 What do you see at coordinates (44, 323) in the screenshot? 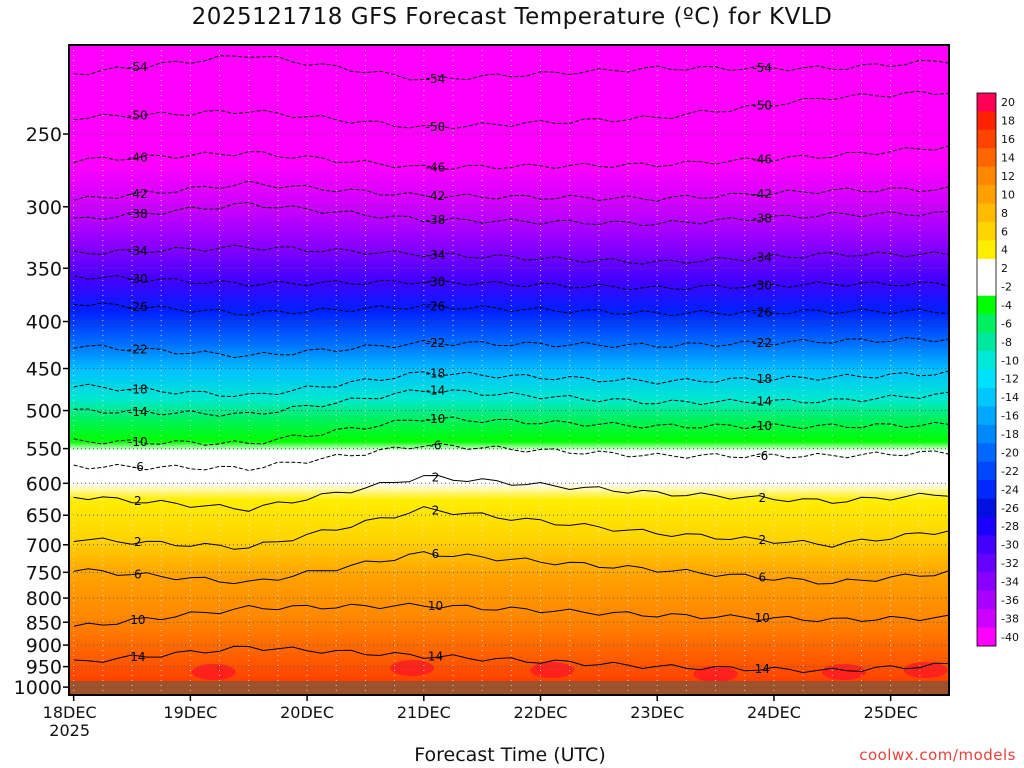
I see `y-tick-label: 400` at bounding box center [44, 323].